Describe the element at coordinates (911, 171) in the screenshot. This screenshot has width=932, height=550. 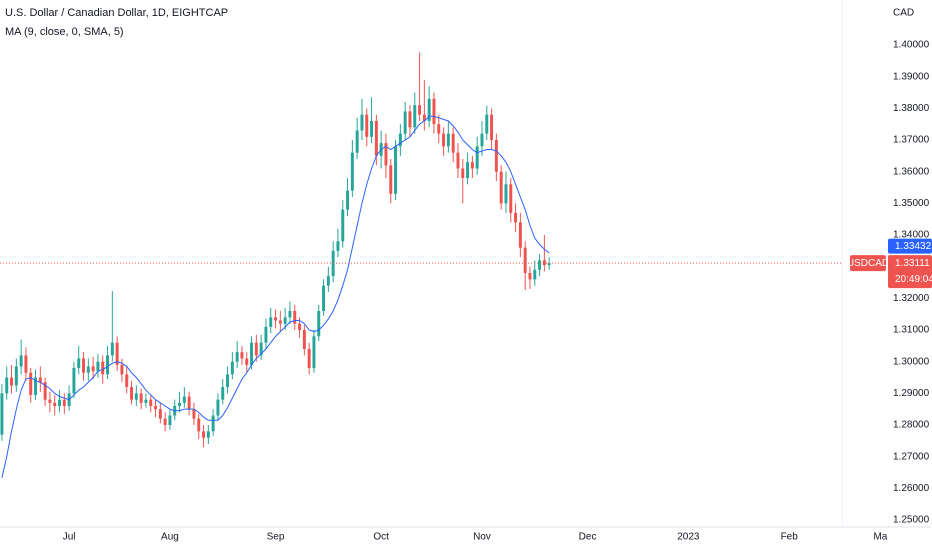
I see `y-tick-label: 1.36000` at that location.